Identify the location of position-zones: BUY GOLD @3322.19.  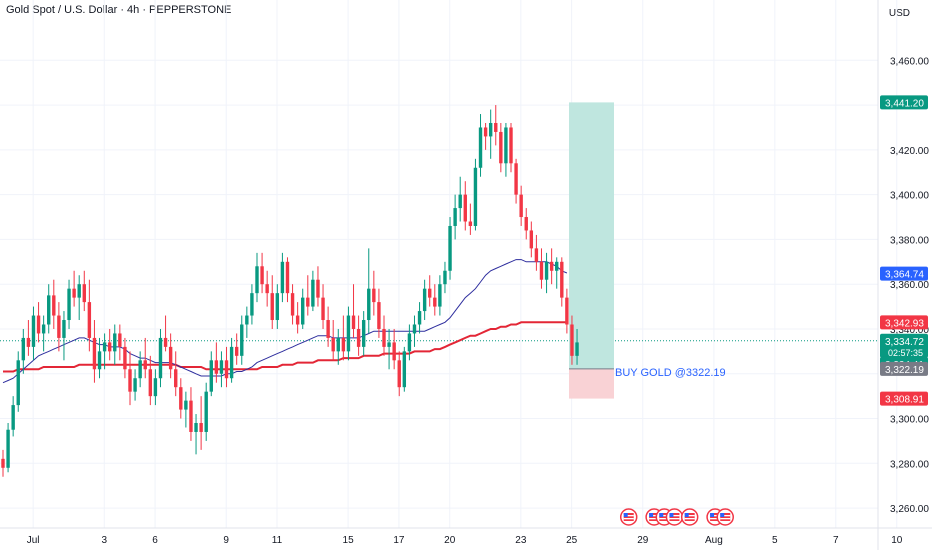
(647, 250).